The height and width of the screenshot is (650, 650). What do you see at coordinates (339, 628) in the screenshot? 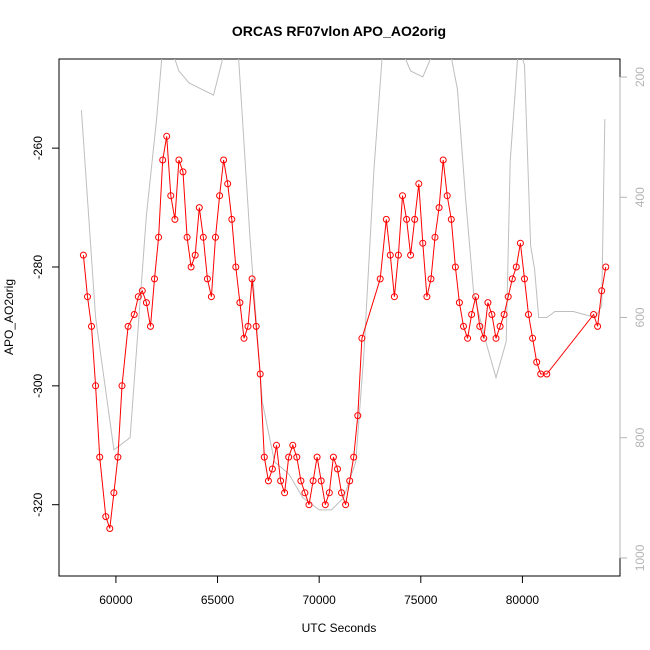
I see `x-axis-label: UTC Seconds` at bounding box center [339, 628].